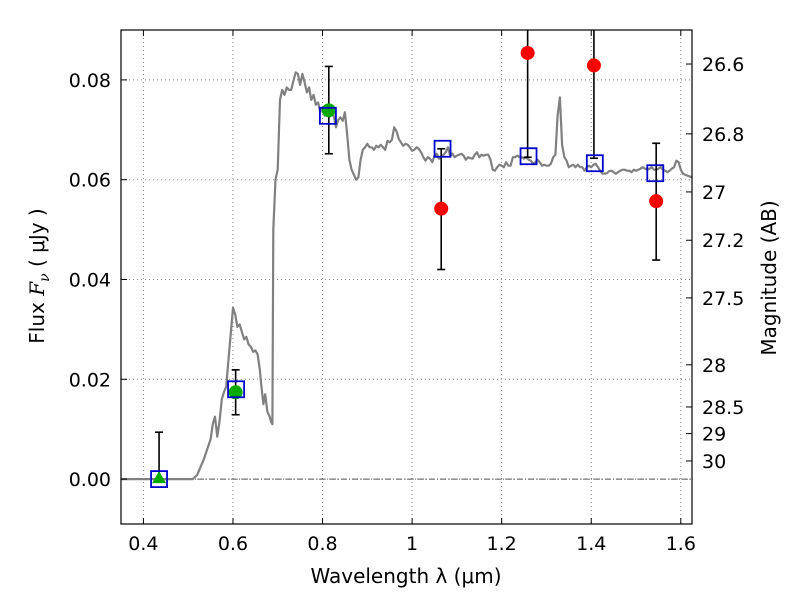 This screenshot has width=800, height=600. I want to click on x-tick-label: 1.2, so click(502, 544).